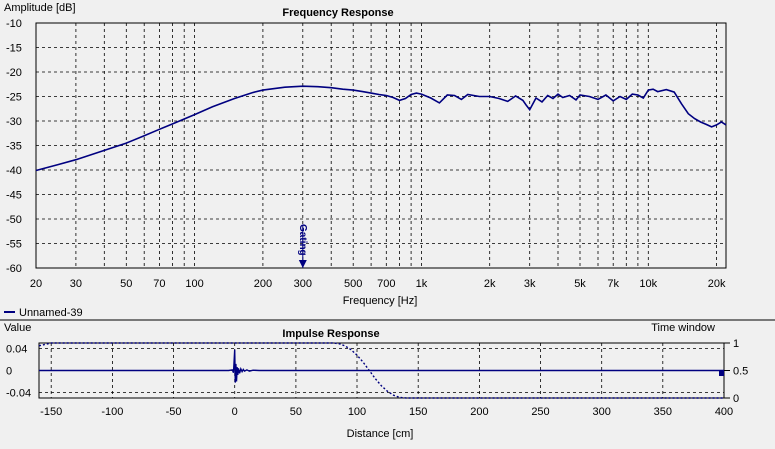 This screenshot has height=449, width=775. Describe the element at coordinates (263, 284) in the screenshot. I see `fr-x-tick-label: 200` at that location.